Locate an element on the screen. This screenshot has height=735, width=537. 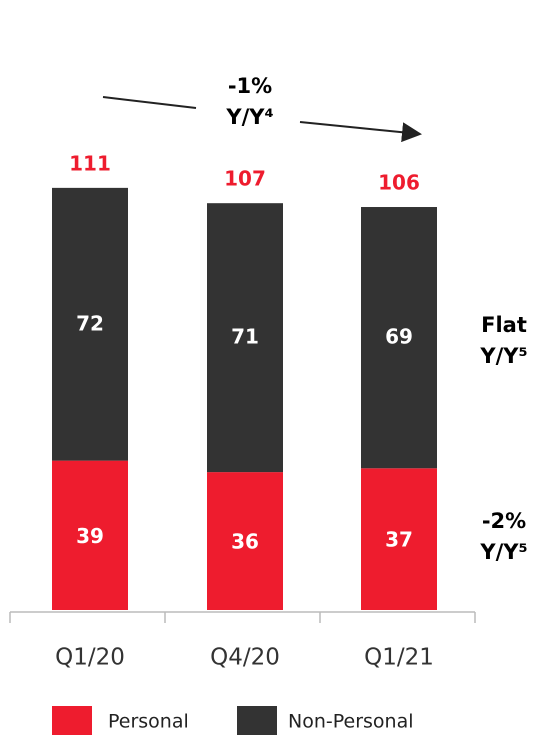
x-tick-label: Q1/21 is located at coordinates (399, 658).